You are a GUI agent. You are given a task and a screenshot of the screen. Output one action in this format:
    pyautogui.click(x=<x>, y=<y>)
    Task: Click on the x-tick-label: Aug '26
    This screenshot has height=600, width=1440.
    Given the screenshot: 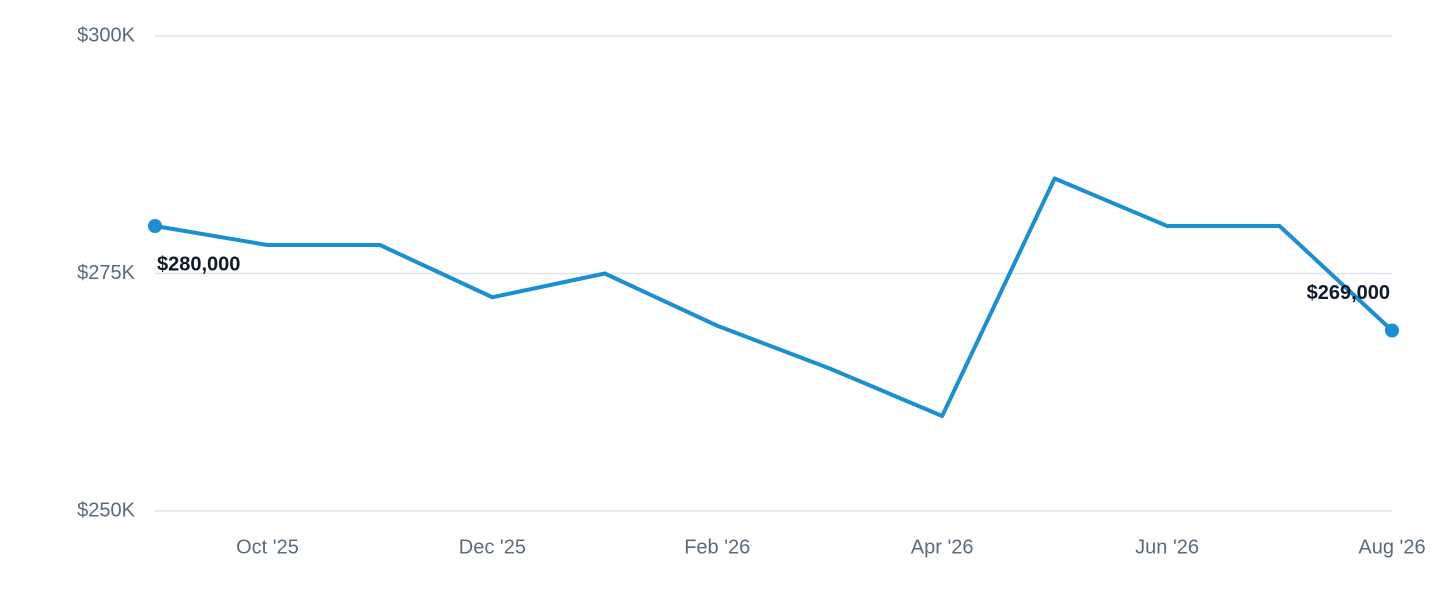 What is the action you would take?
    pyautogui.click(x=1391, y=547)
    